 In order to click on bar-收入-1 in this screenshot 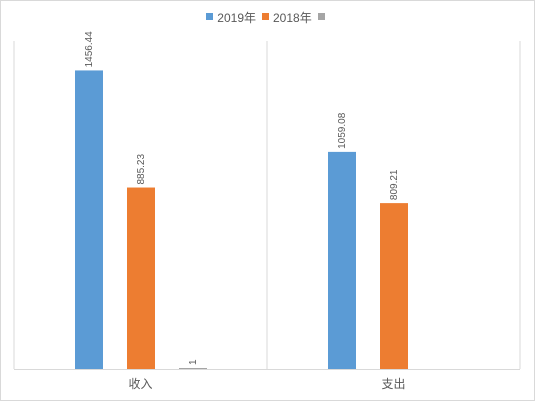, I will do `click(141, 278)`.